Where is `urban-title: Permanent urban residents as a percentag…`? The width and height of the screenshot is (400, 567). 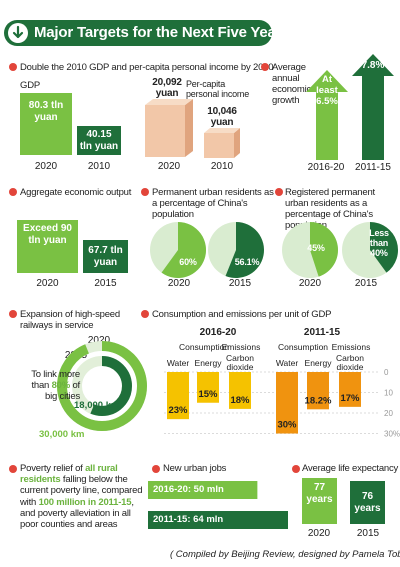
urban-title: Permanent urban residents as a percentag… is located at coordinates (213, 203).